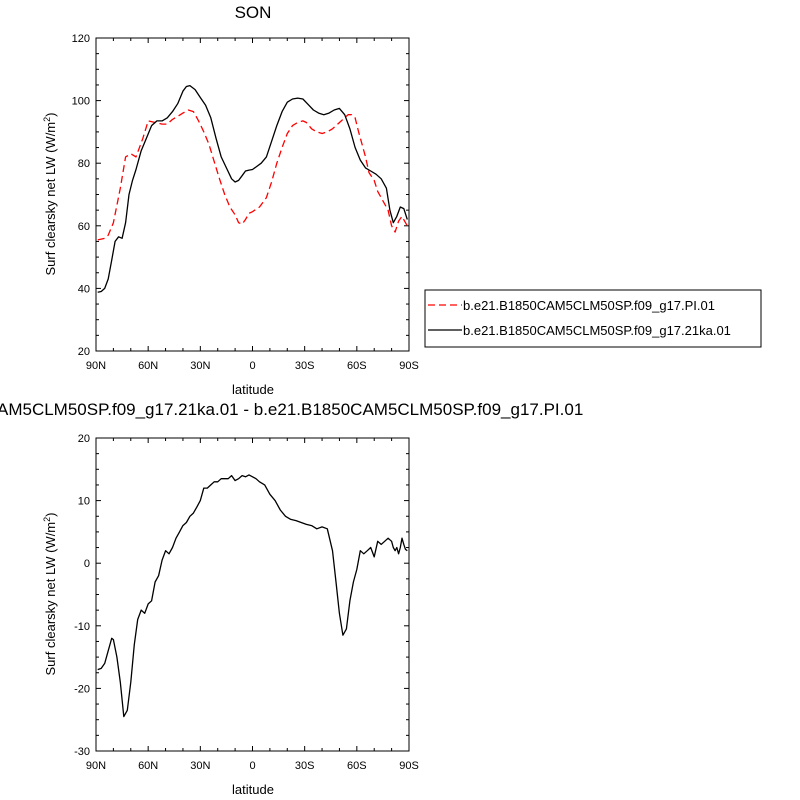  I want to click on bottom-x-tick-label: 90N, so click(96, 766).